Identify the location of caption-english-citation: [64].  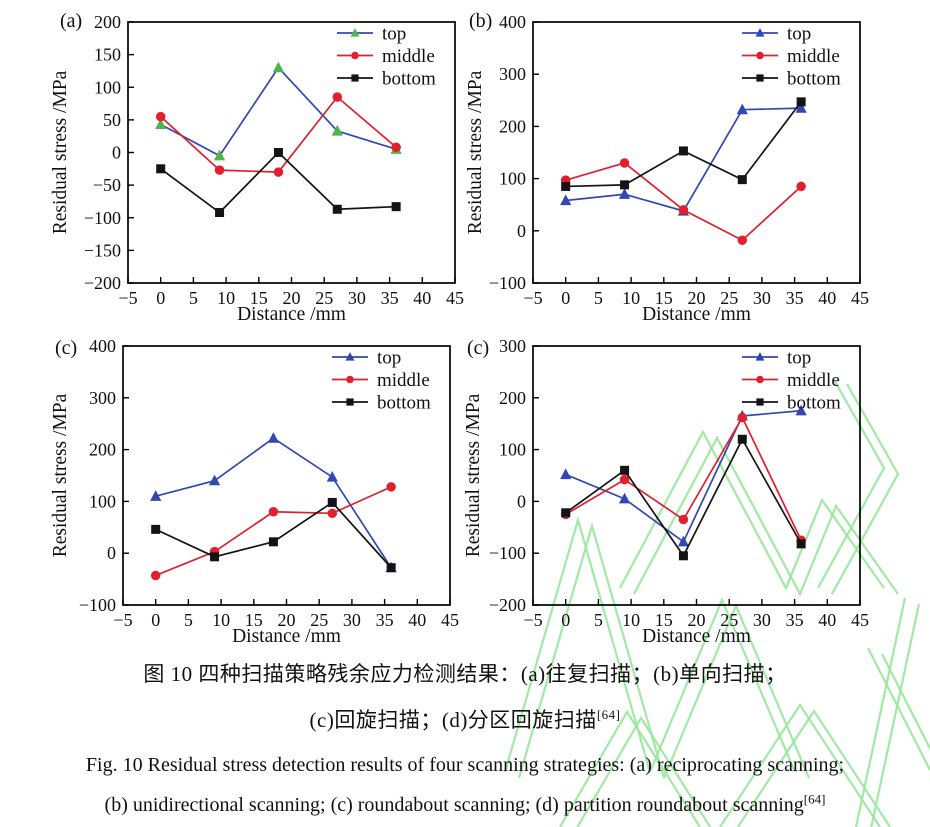
(814, 799).